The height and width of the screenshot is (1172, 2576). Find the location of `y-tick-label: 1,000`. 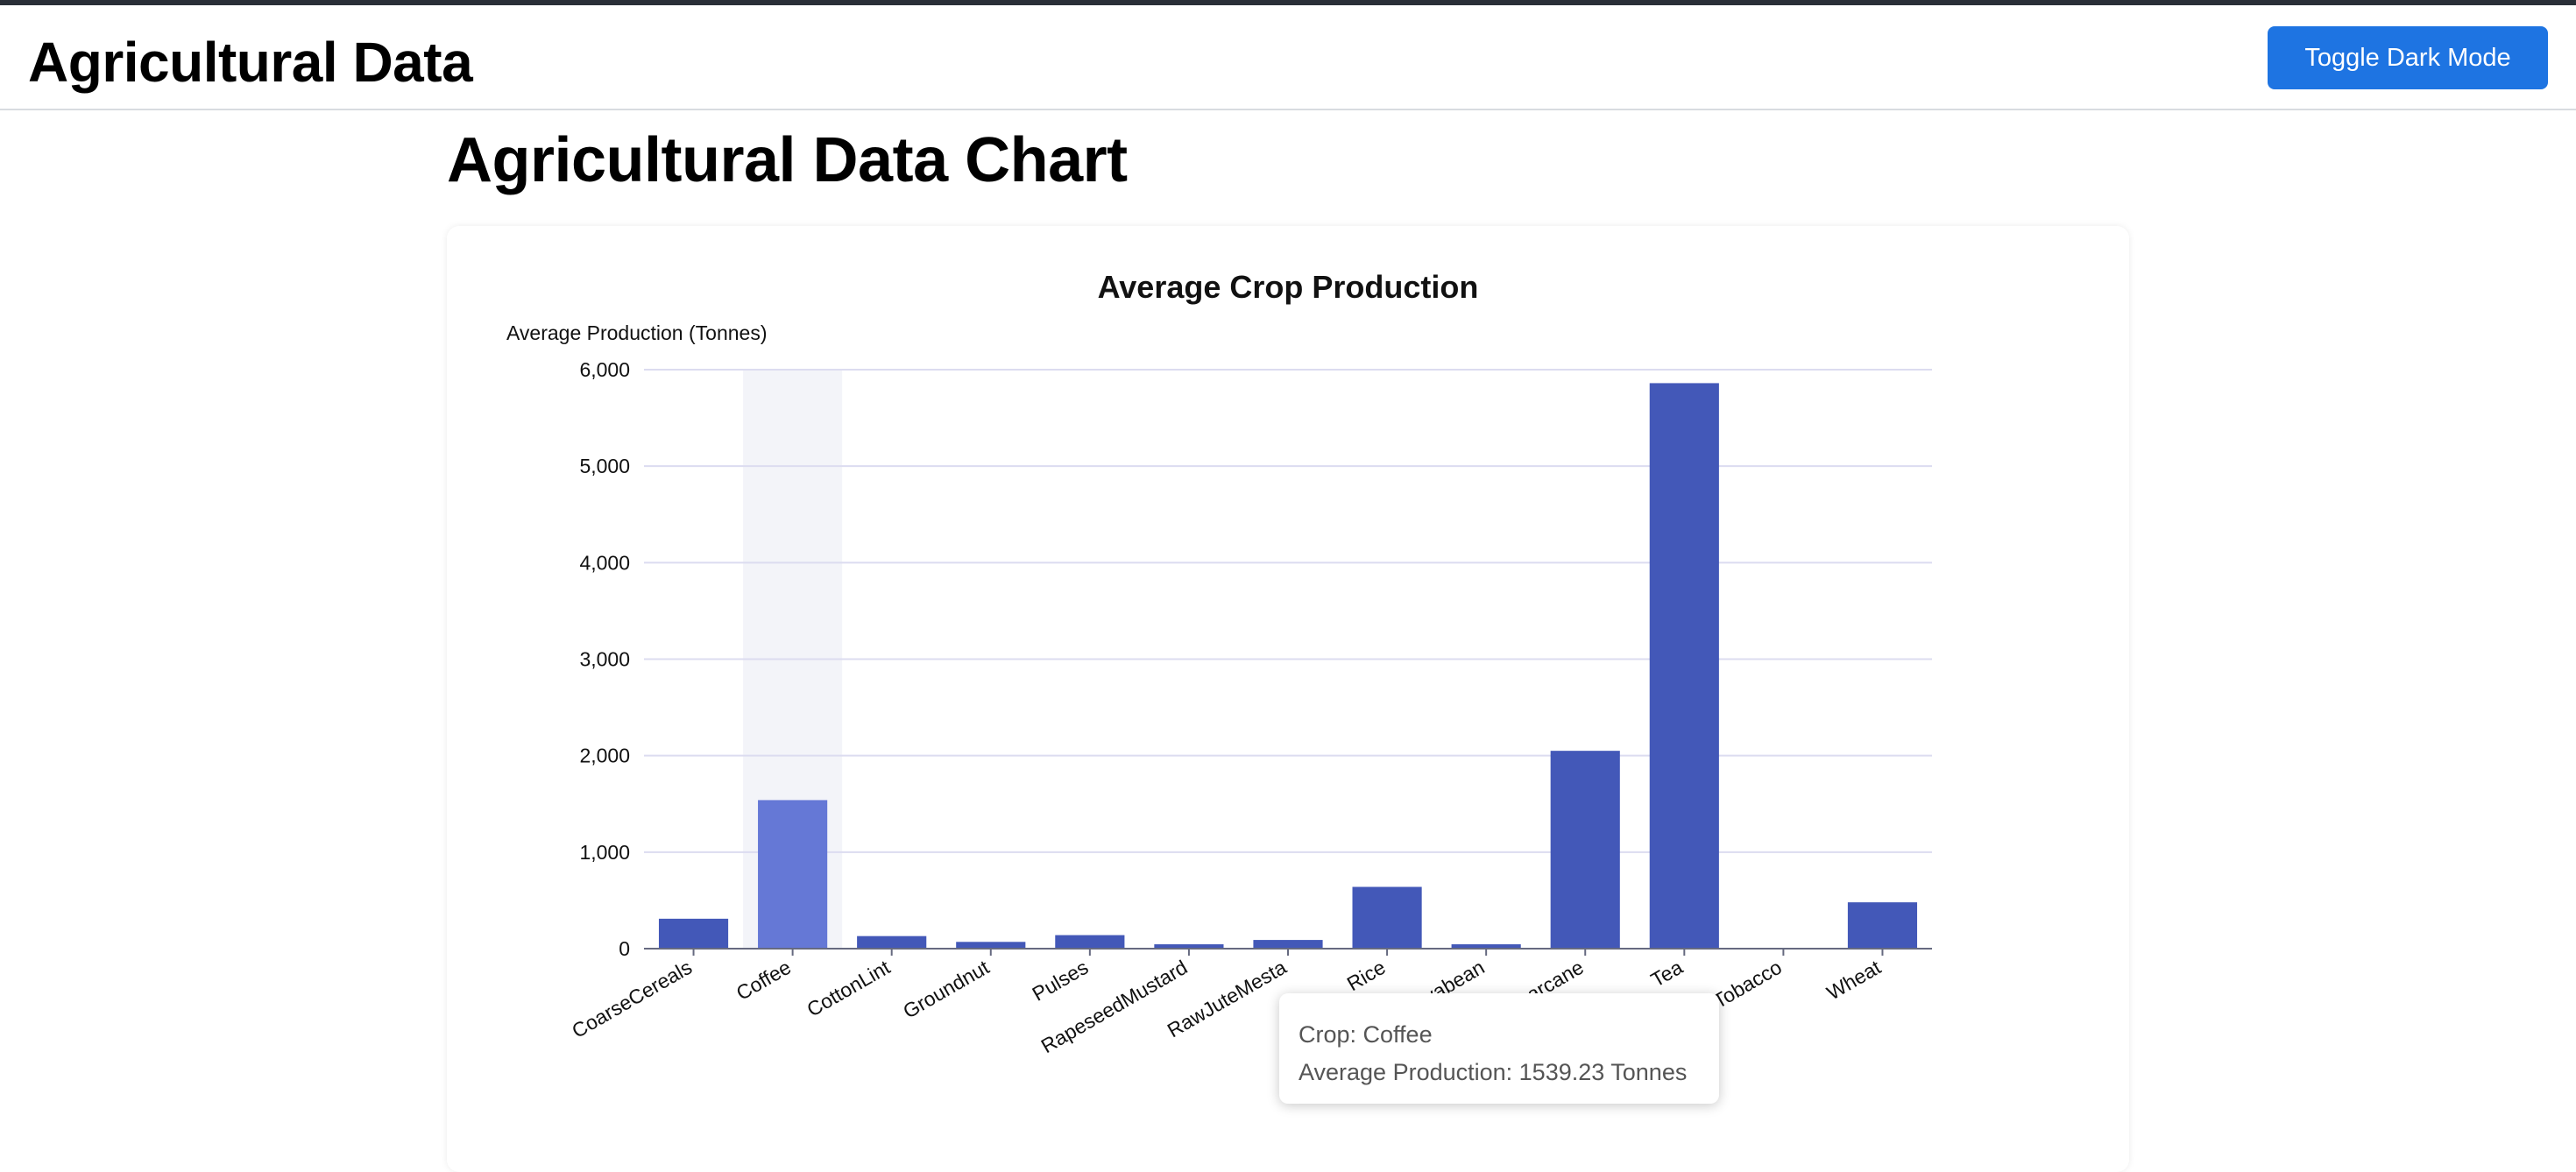

y-tick-label: 1,000 is located at coordinates (604, 852).